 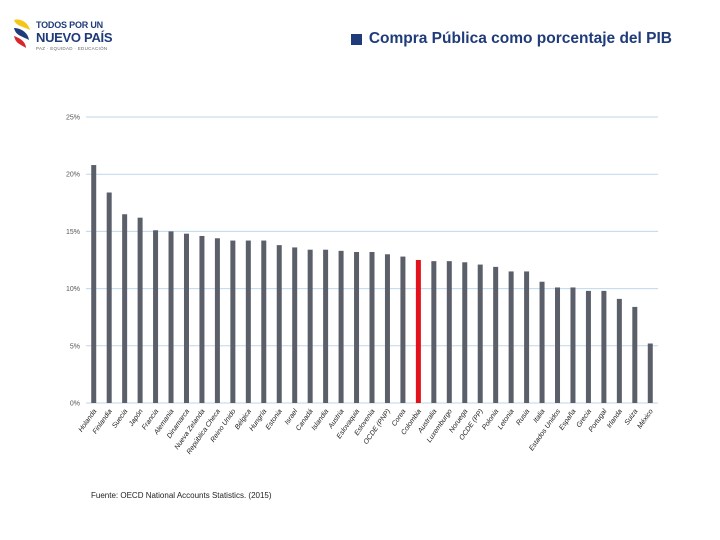 What do you see at coordinates (73, 118) in the screenshot?
I see `y-tick-label: 25%` at bounding box center [73, 118].